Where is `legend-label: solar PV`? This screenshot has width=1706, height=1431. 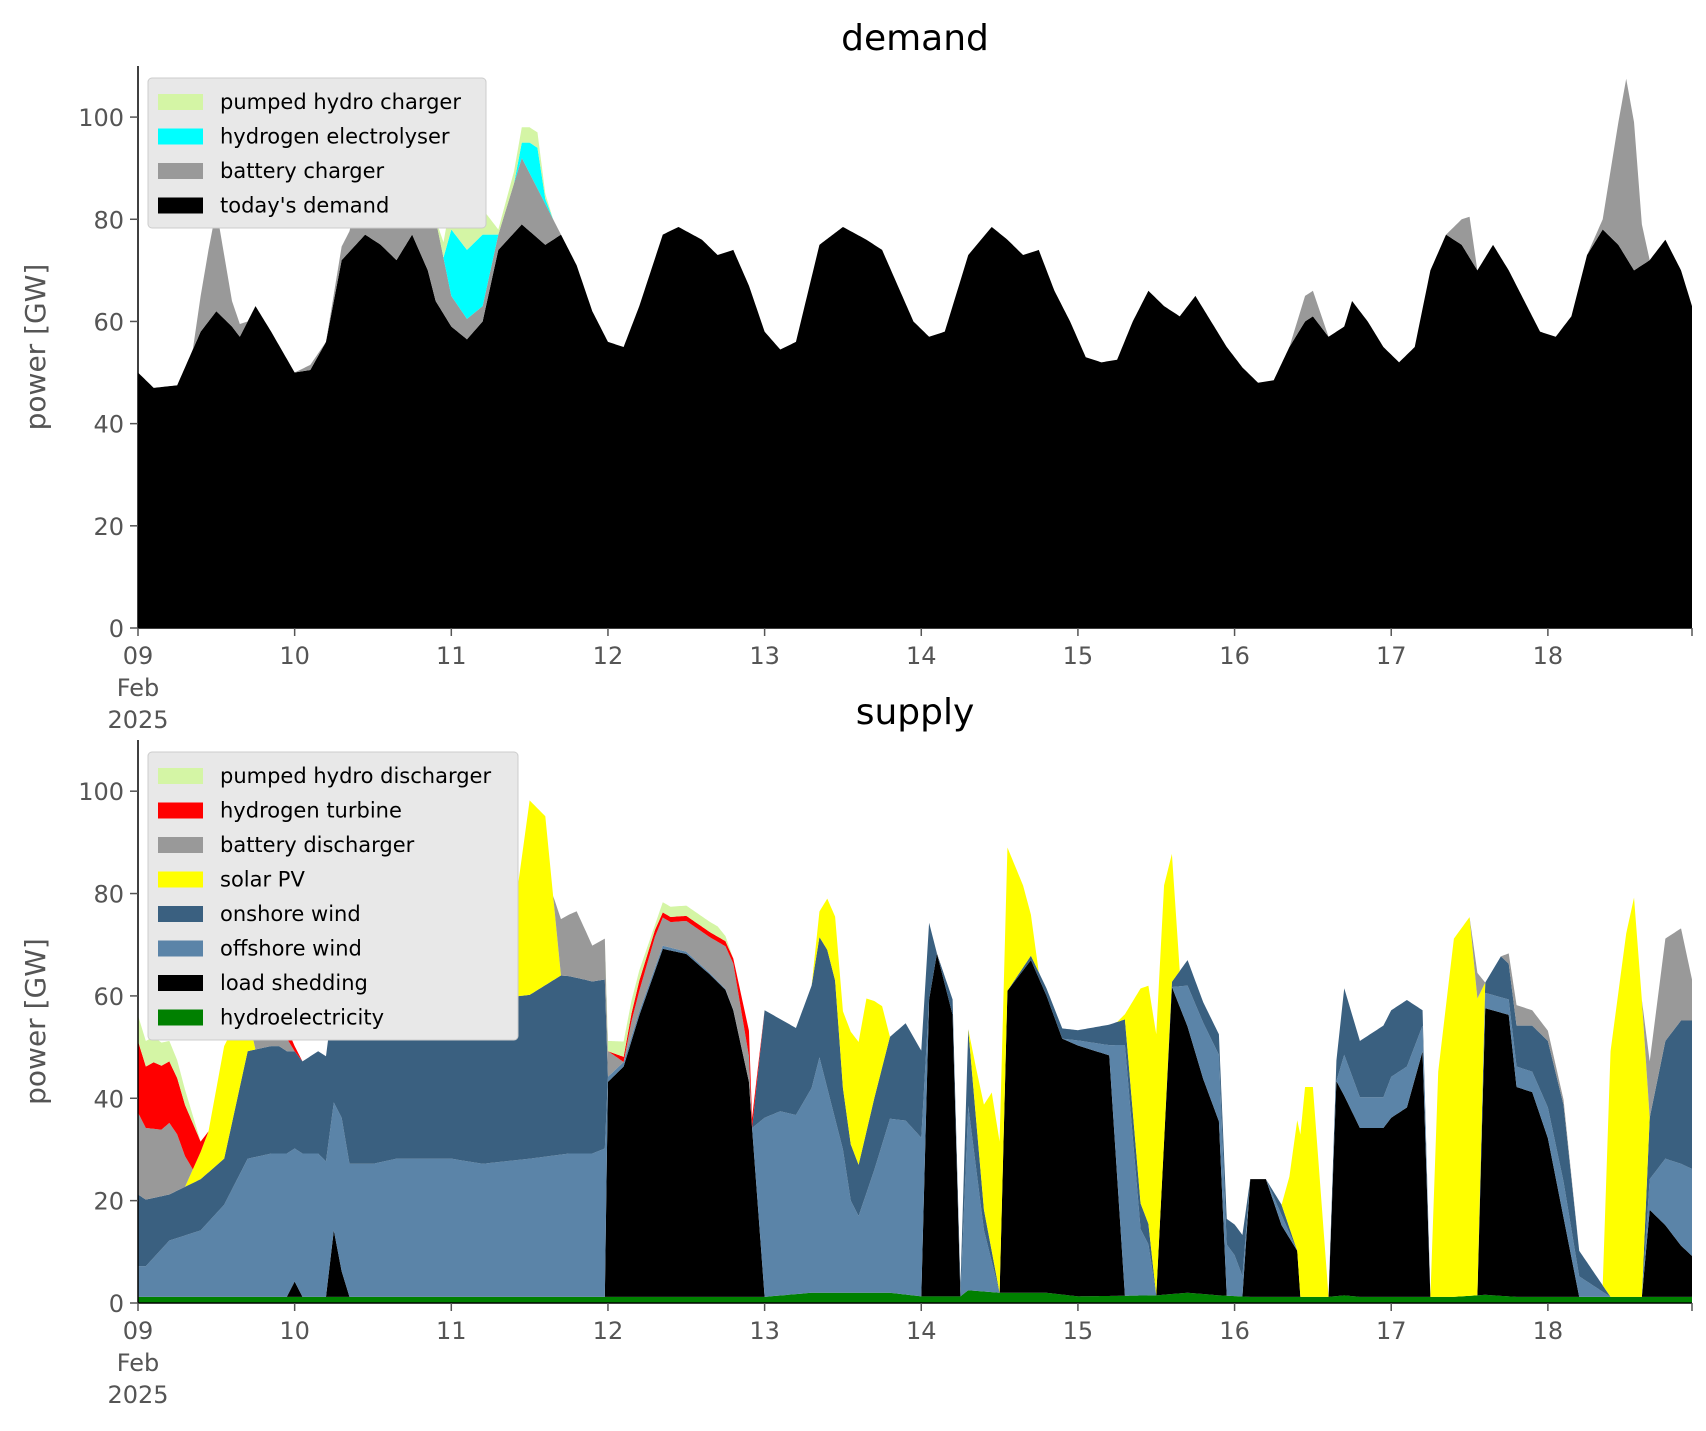 legend-label: solar PV is located at coordinates (262, 880).